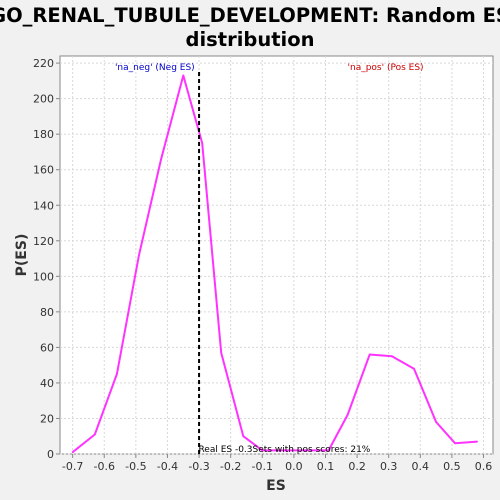  I want to click on x-tick-label: -0.3, so click(198, 466).